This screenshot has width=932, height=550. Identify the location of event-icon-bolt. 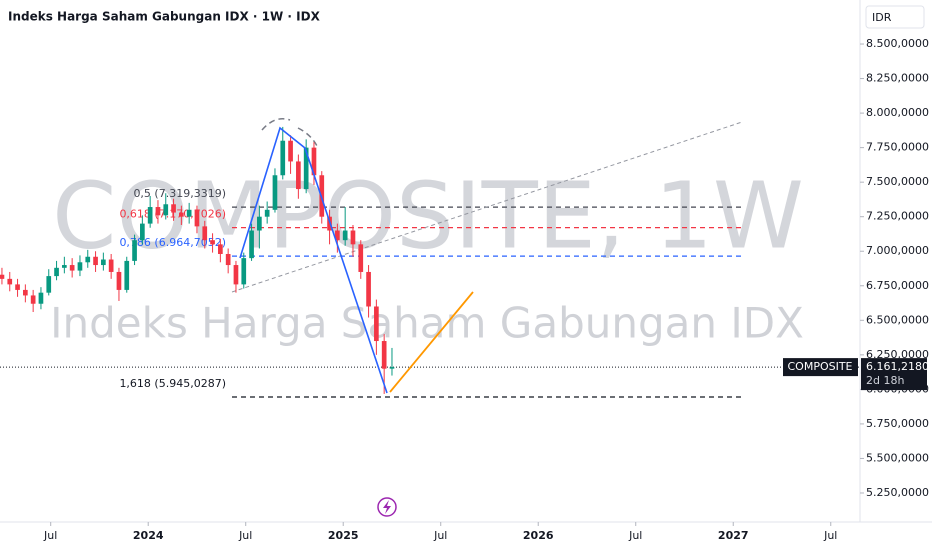
(387, 507).